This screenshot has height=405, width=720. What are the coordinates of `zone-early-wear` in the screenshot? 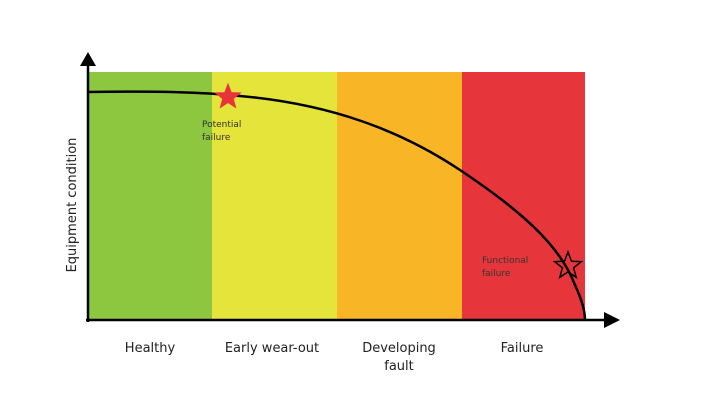 It's located at (274, 196).